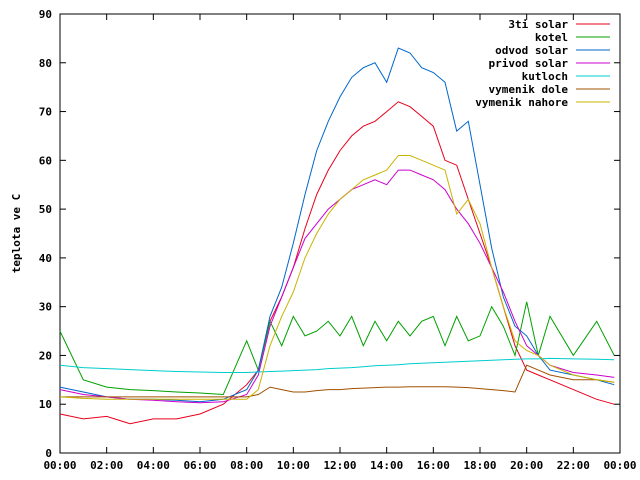  What do you see at coordinates (48, 453) in the screenshot?
I see `y-tick-label: 0` at bounding box center [48, 453].